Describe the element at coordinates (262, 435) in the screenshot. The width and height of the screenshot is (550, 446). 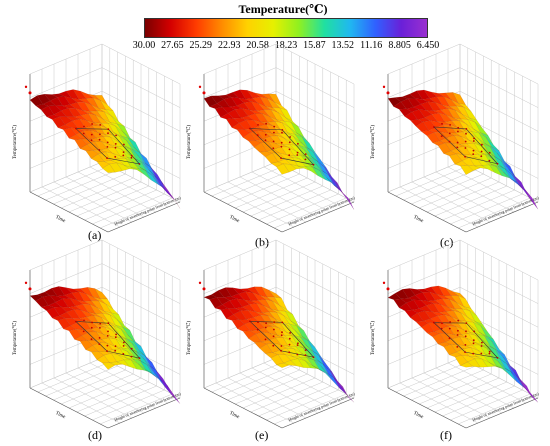
I see `panel-label: (e)` at that location.